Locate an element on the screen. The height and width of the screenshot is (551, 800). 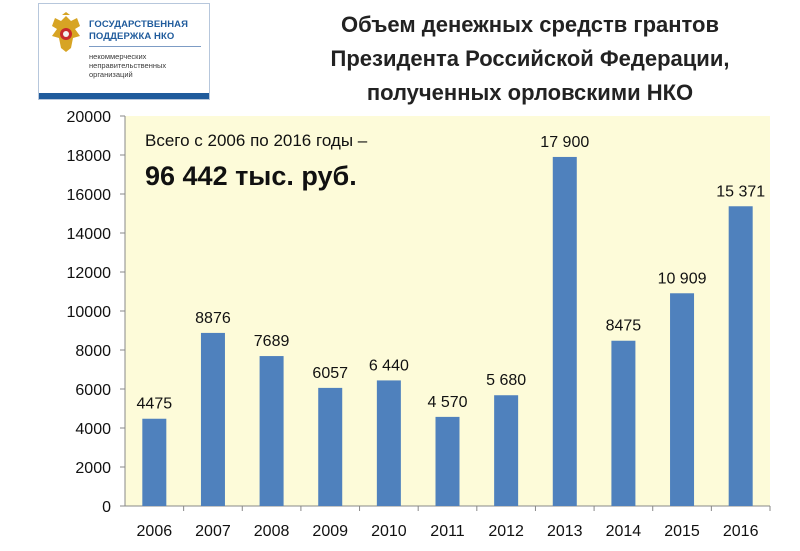
bar-value-label: 15 371 is located at coordinates (740, 191).